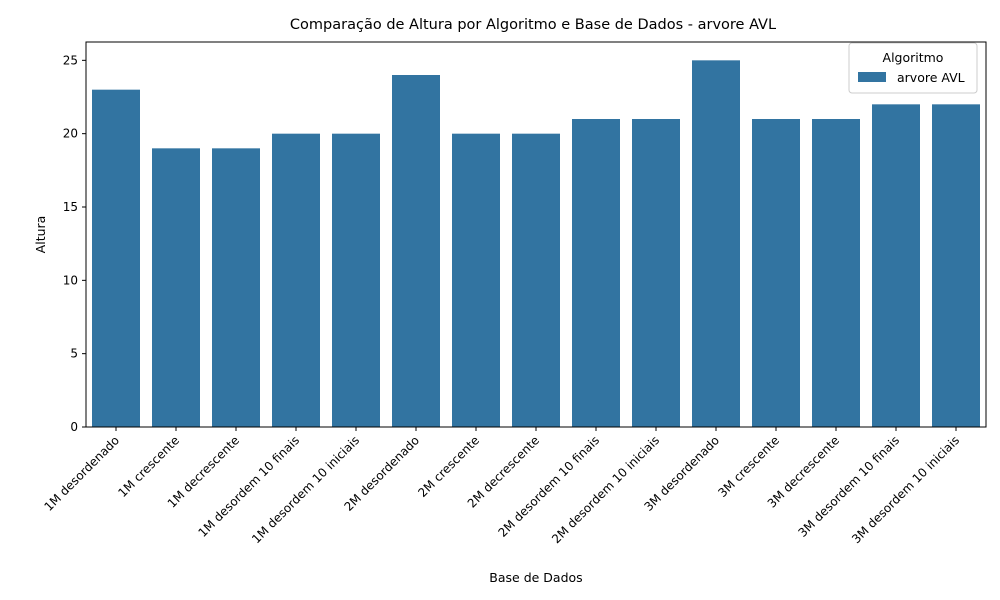 The image size is (1000, 600). What do you see at coordinates (74, 243) in the screenshot?
I see `y-axis: 0 5 10 15 20 25` at bounding box center [74, 243].